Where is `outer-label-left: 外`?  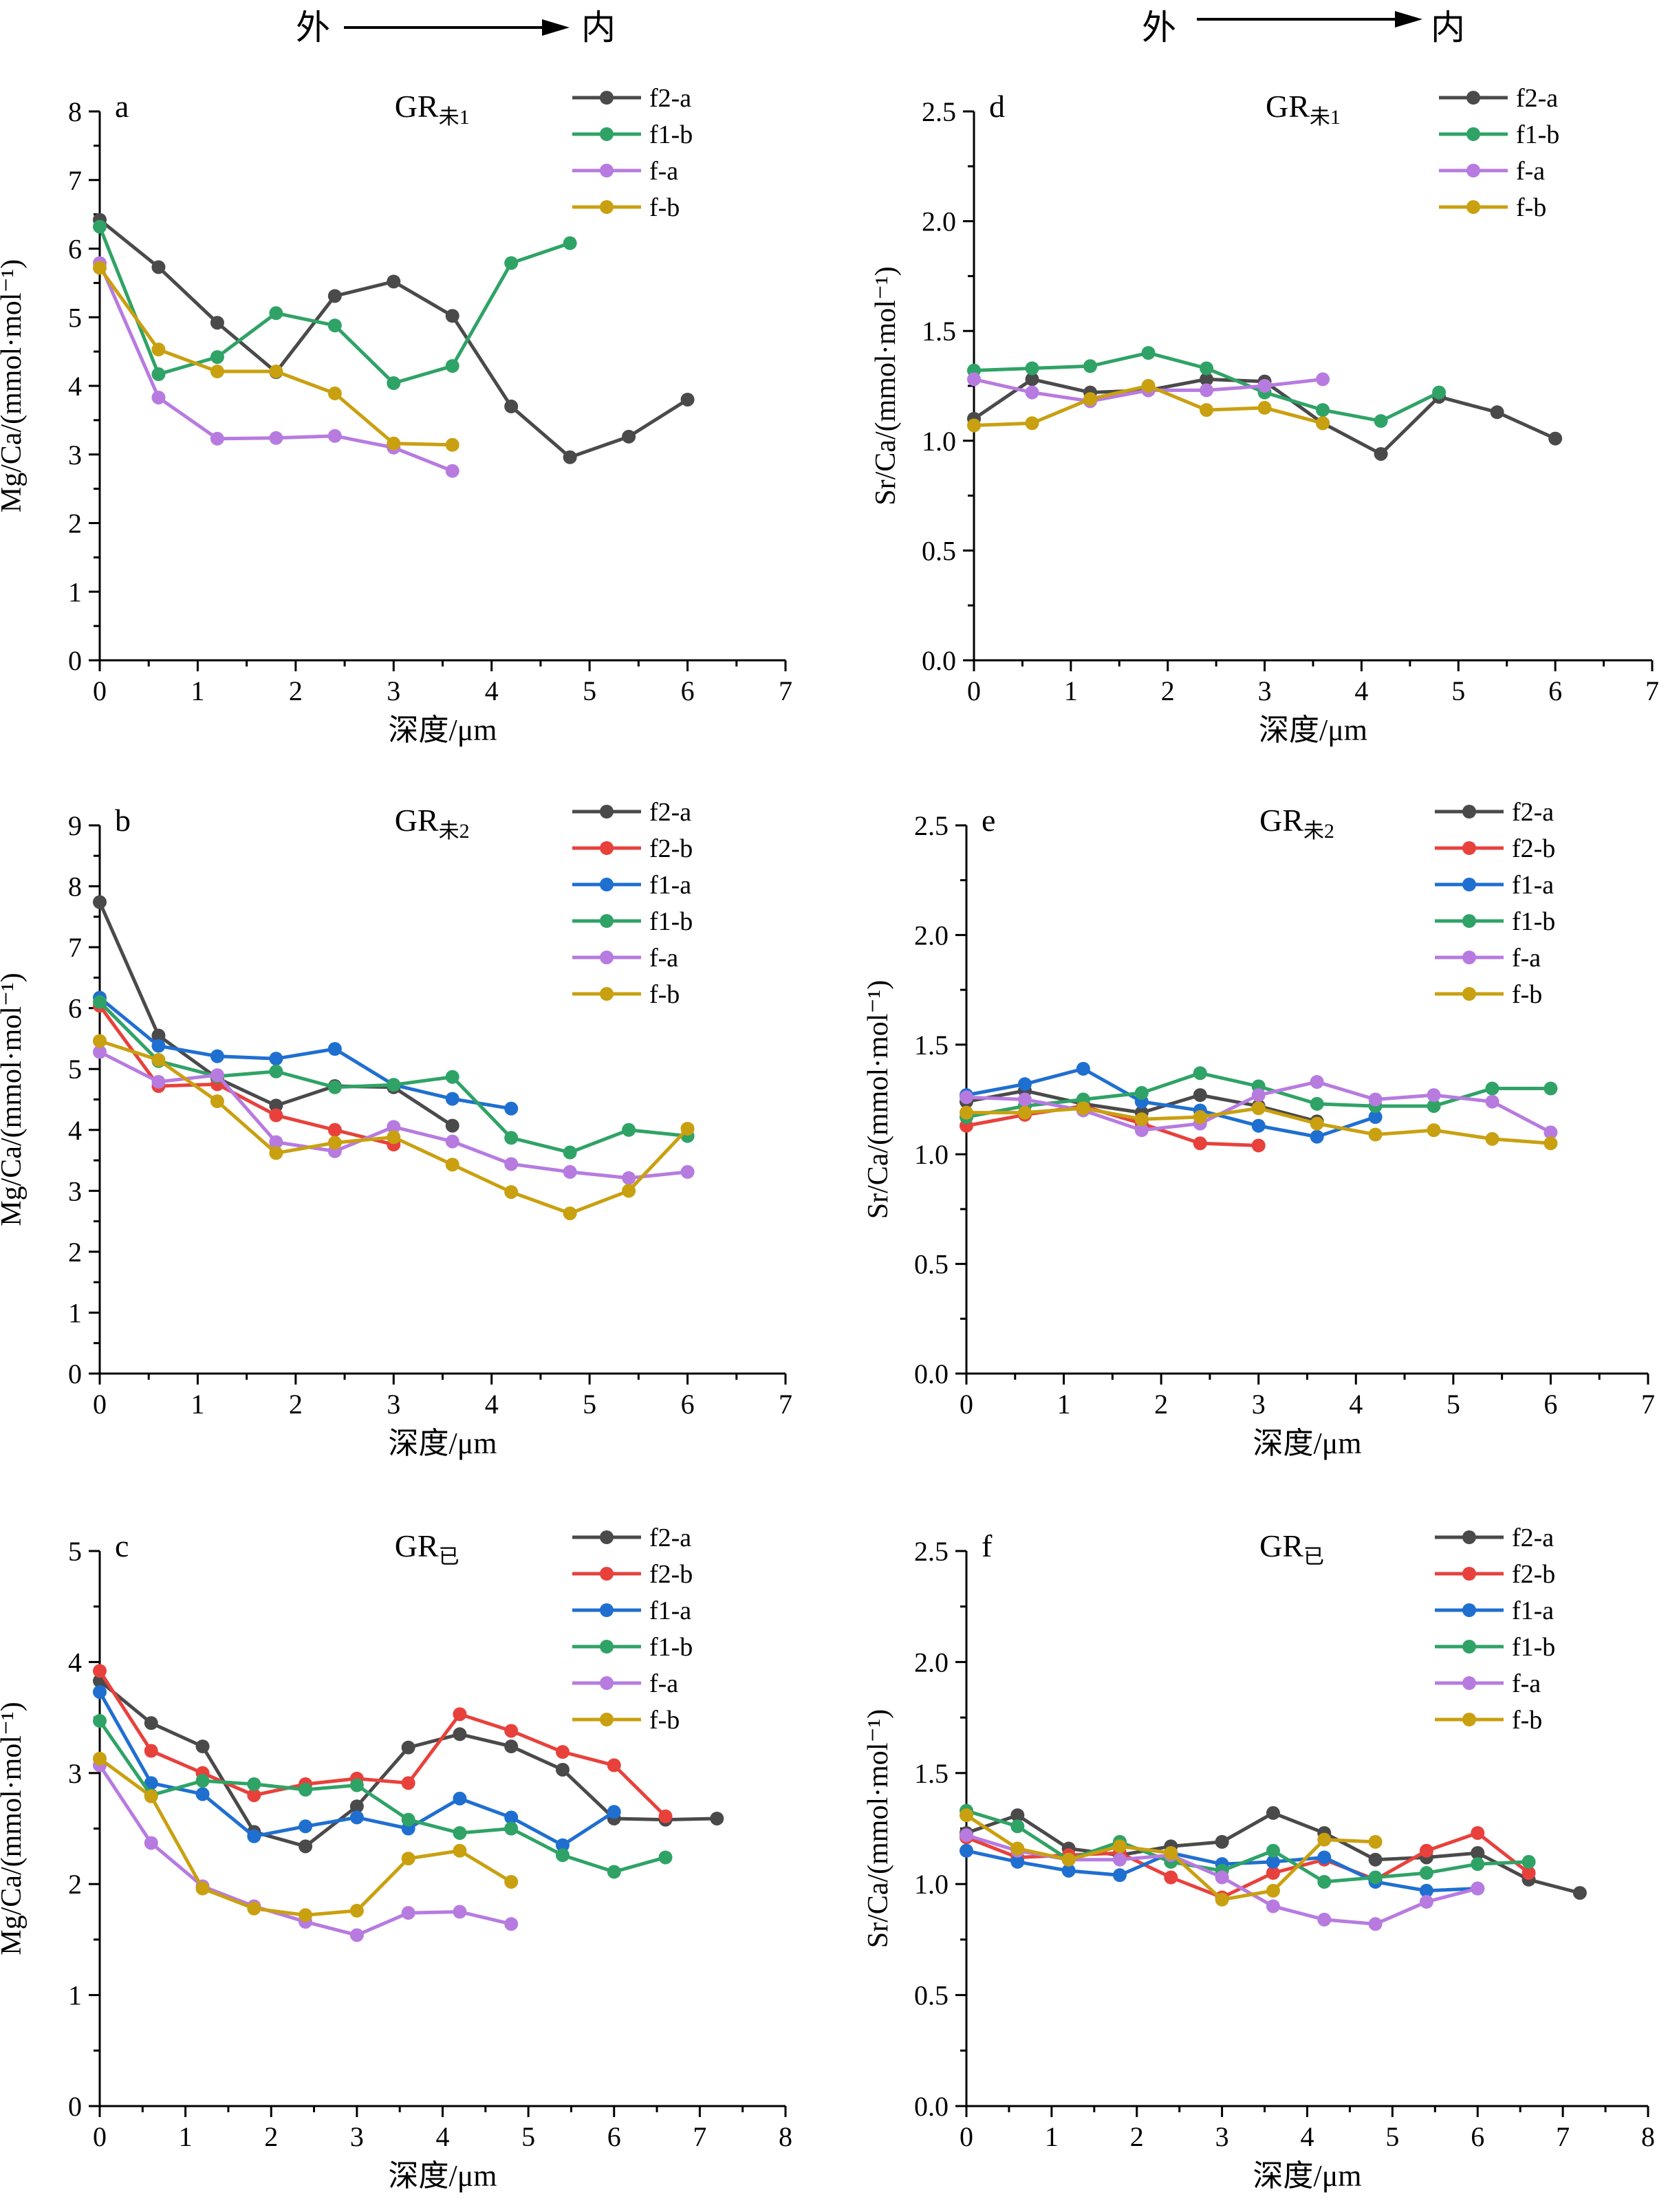
outer-label-left: 外 is located at coordinates (313, 27).